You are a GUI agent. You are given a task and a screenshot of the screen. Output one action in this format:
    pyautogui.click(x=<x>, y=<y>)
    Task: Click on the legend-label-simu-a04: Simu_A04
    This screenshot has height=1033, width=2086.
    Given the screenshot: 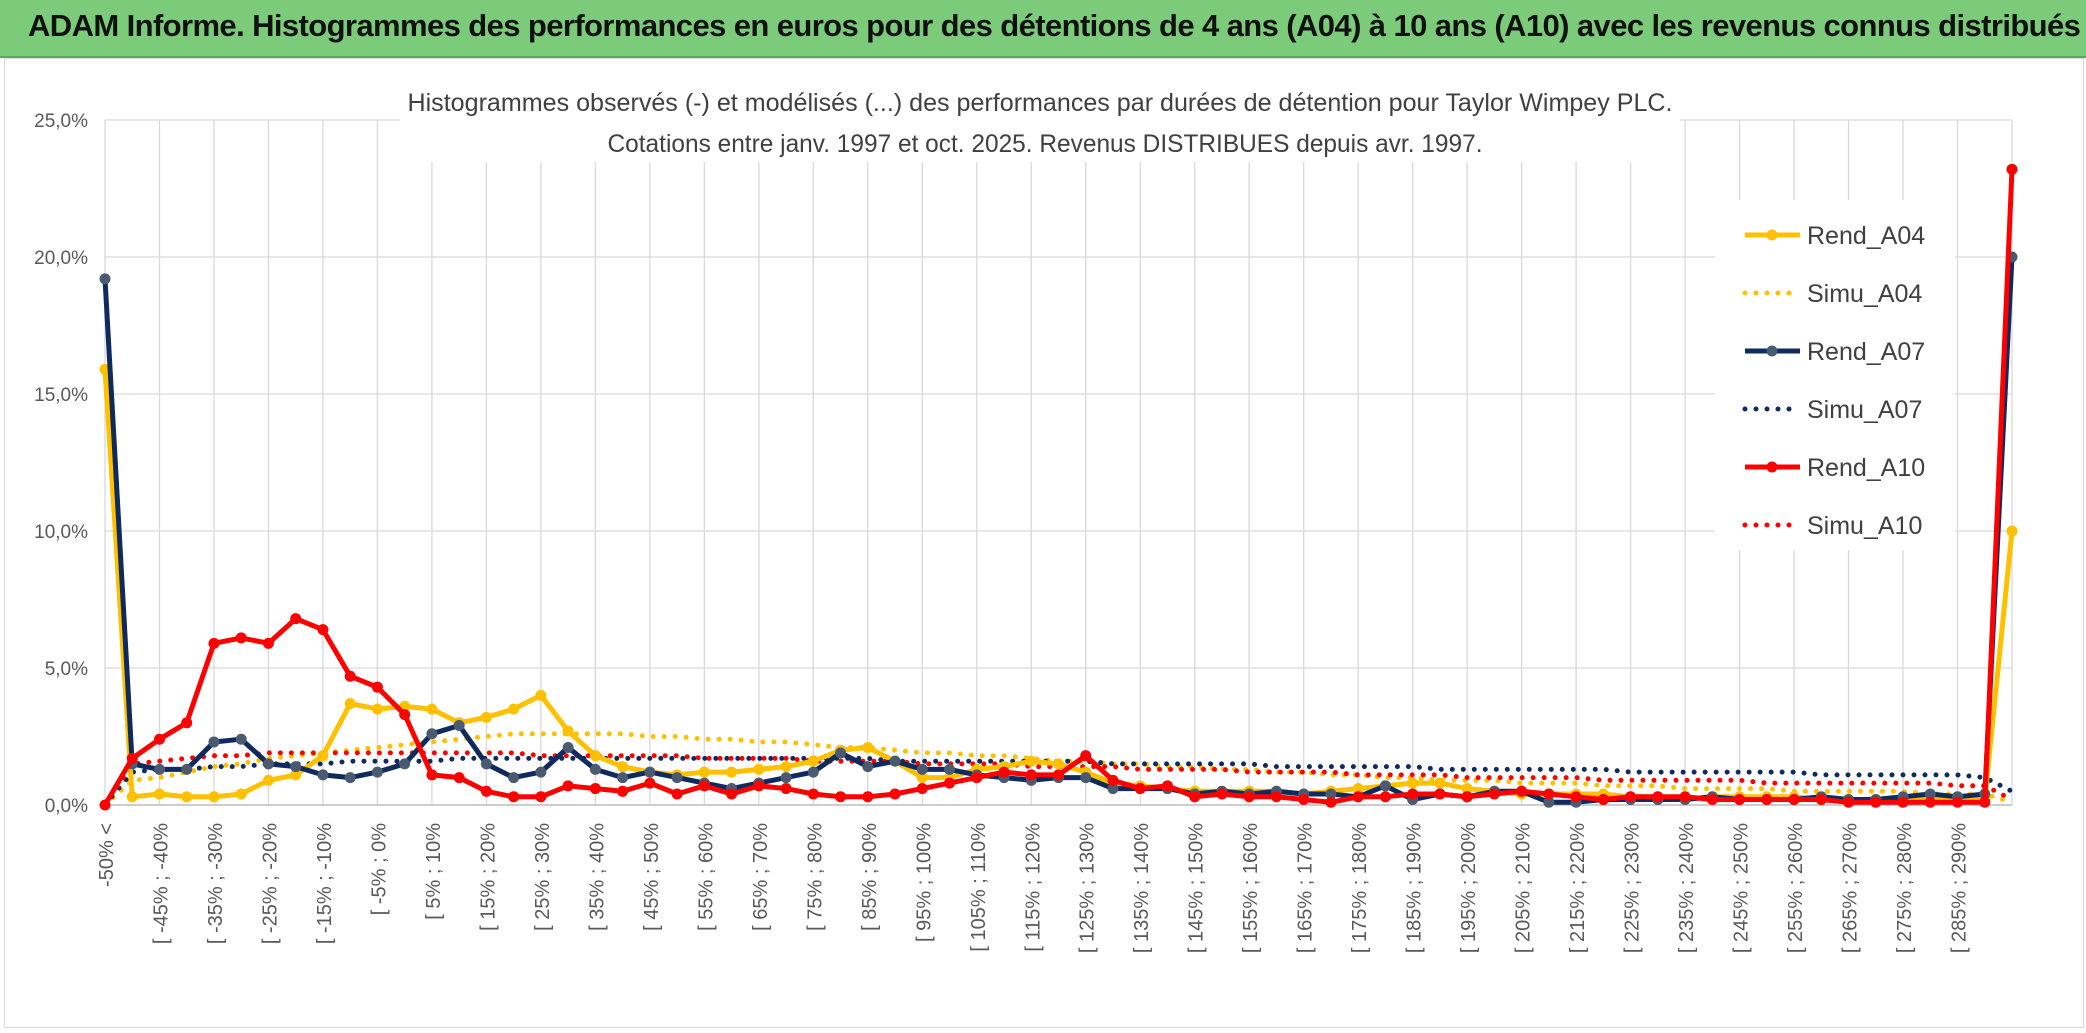 What is the action you would take?
    pyautogui.click(x=1864, y=294)
    